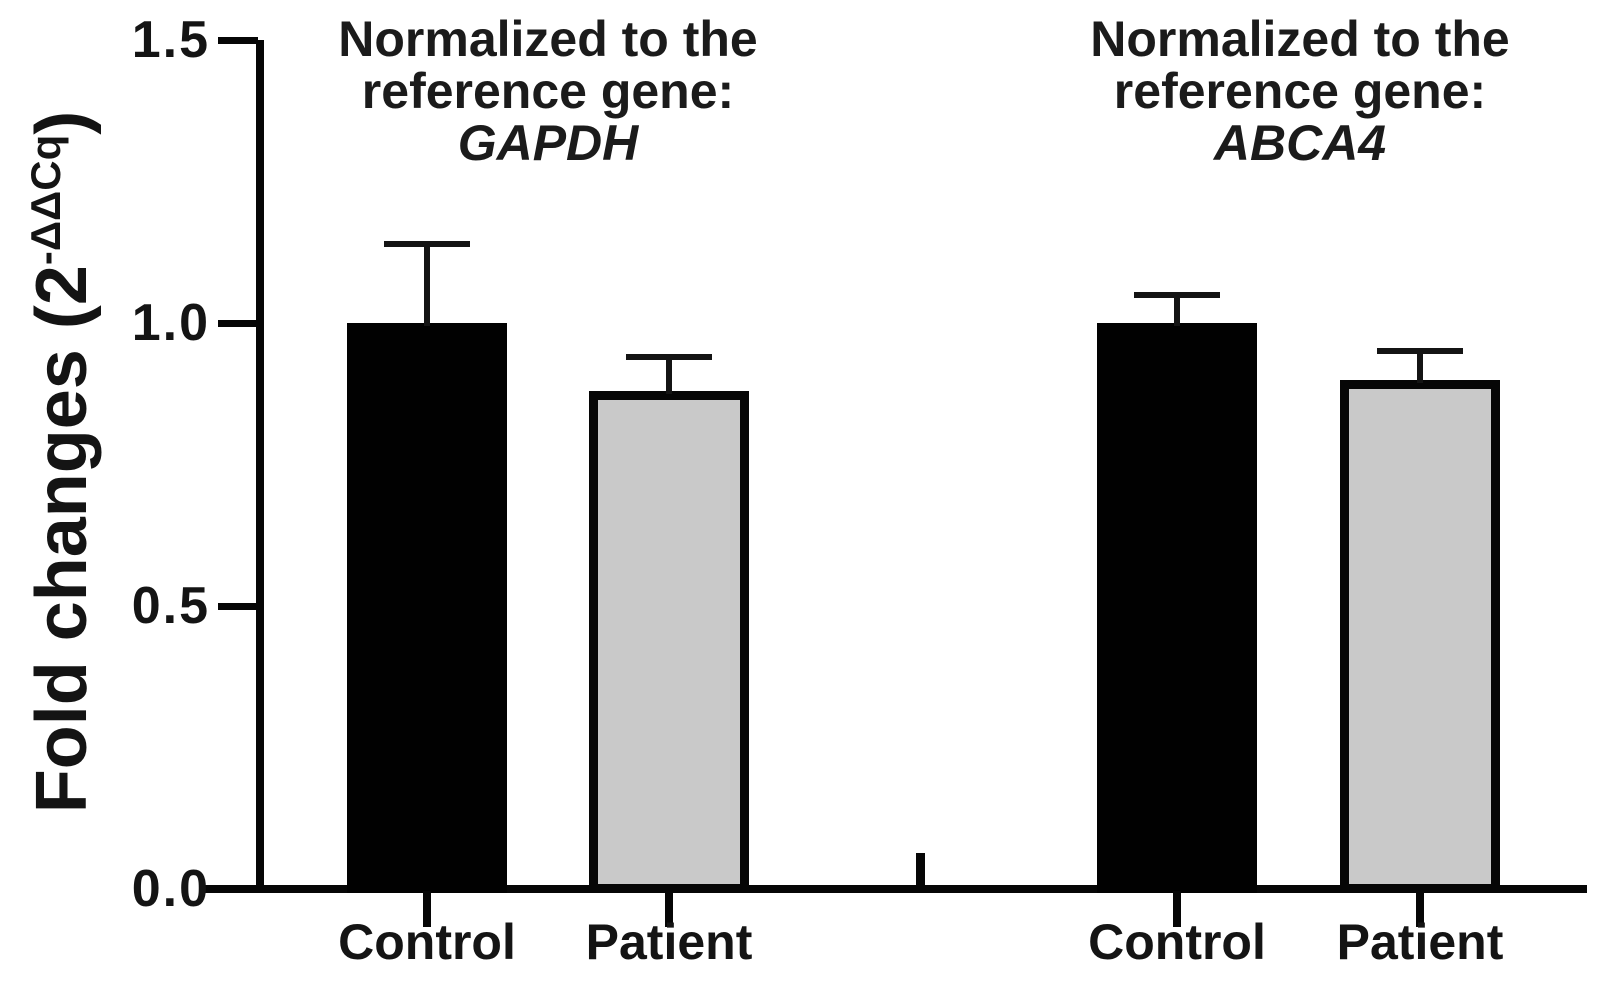 The width and height of the screenshot is (1606, 998). I want to click on axis-separator-tick, so click(920, 872).